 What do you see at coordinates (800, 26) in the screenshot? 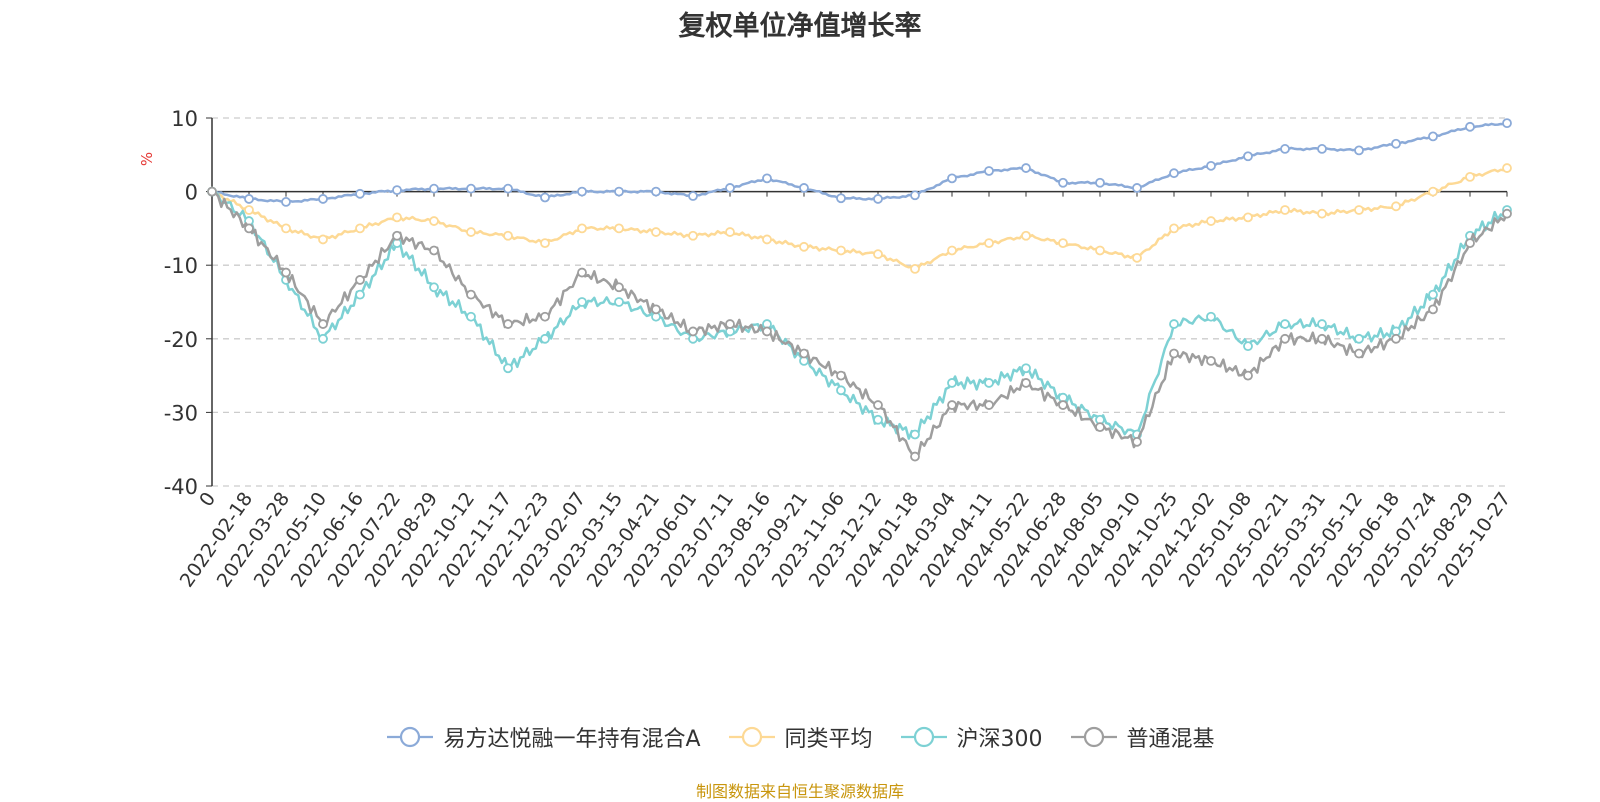
I see `chart-title: 复权单位净值增长率` at bounding box center [800, 26].